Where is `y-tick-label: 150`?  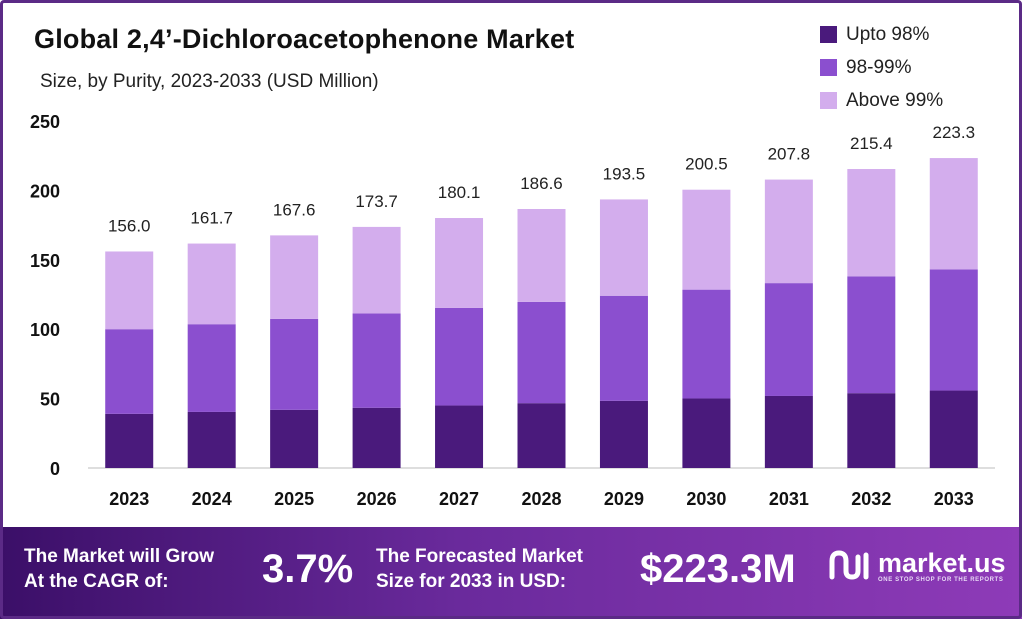
y-tick-label: 150 is located at coordinates (45, 261).